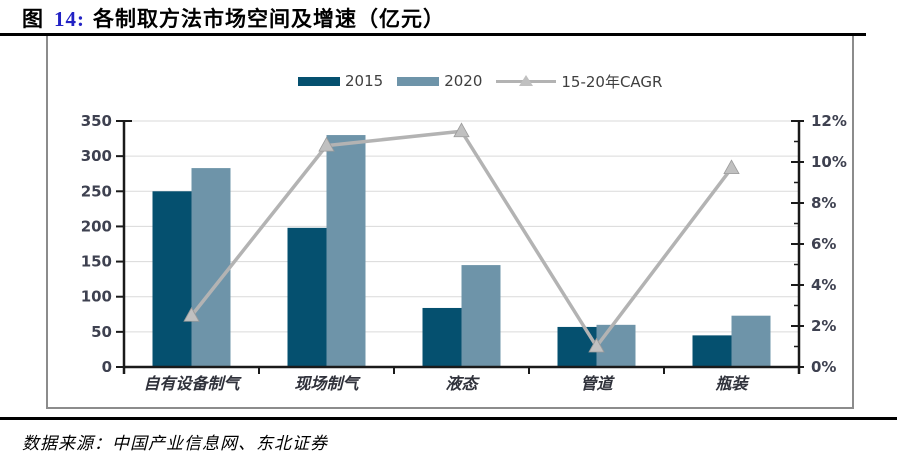  Describe the element at coordinates (101, 332) in the screenshot. I see `left-axis-tick-label: 50` at that location.